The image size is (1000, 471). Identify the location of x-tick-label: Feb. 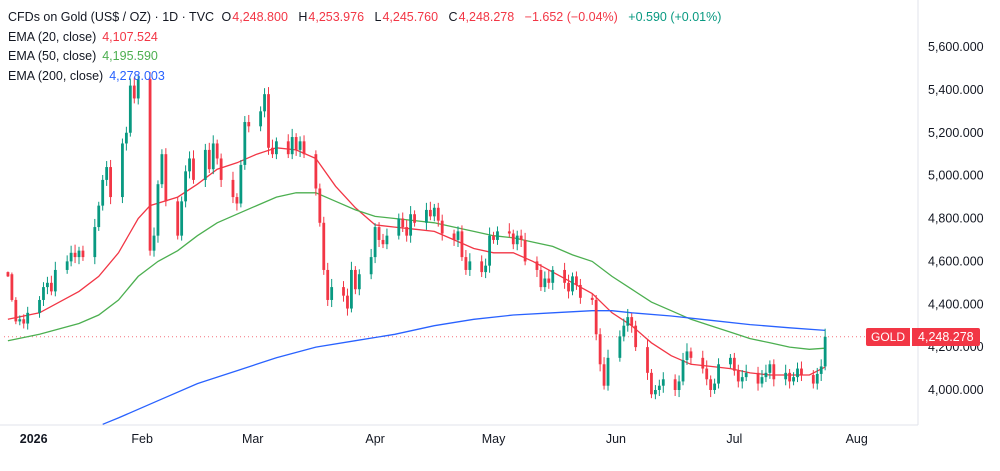
(142, 439).